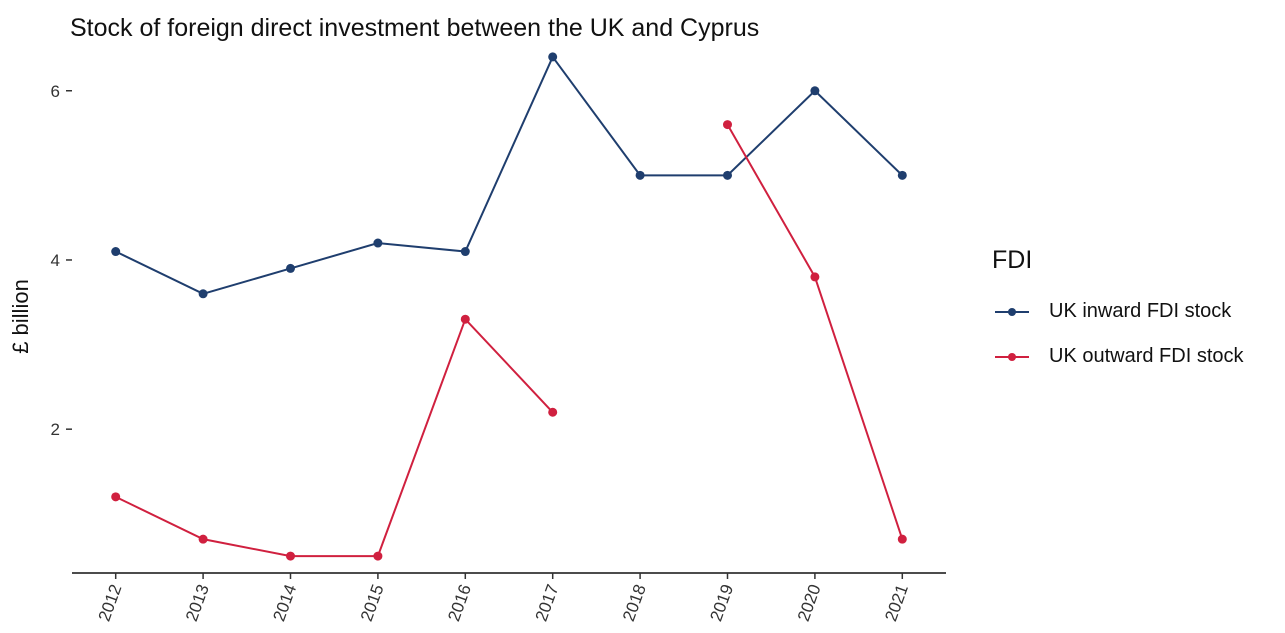 This screenshot has width=1285, height=633. What do you see at coordinates (1140, 311) in the screenshot?
I see `legend-label-inward: UK inward FDI stock` at bounding box center [1140, 311].